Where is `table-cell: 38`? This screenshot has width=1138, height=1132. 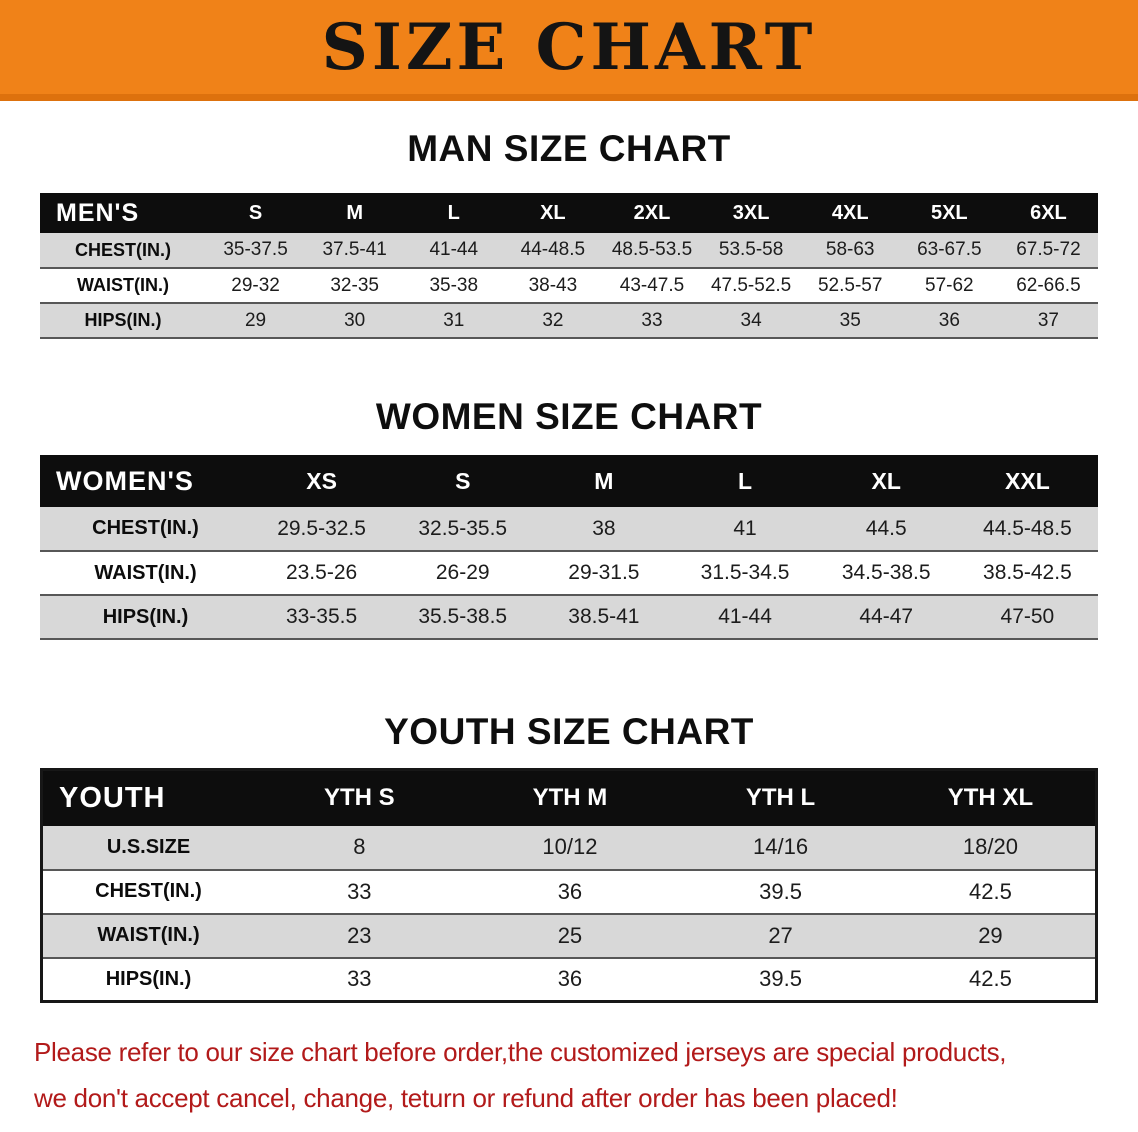
table-cell: 38 is located at coordinates (604, 528).